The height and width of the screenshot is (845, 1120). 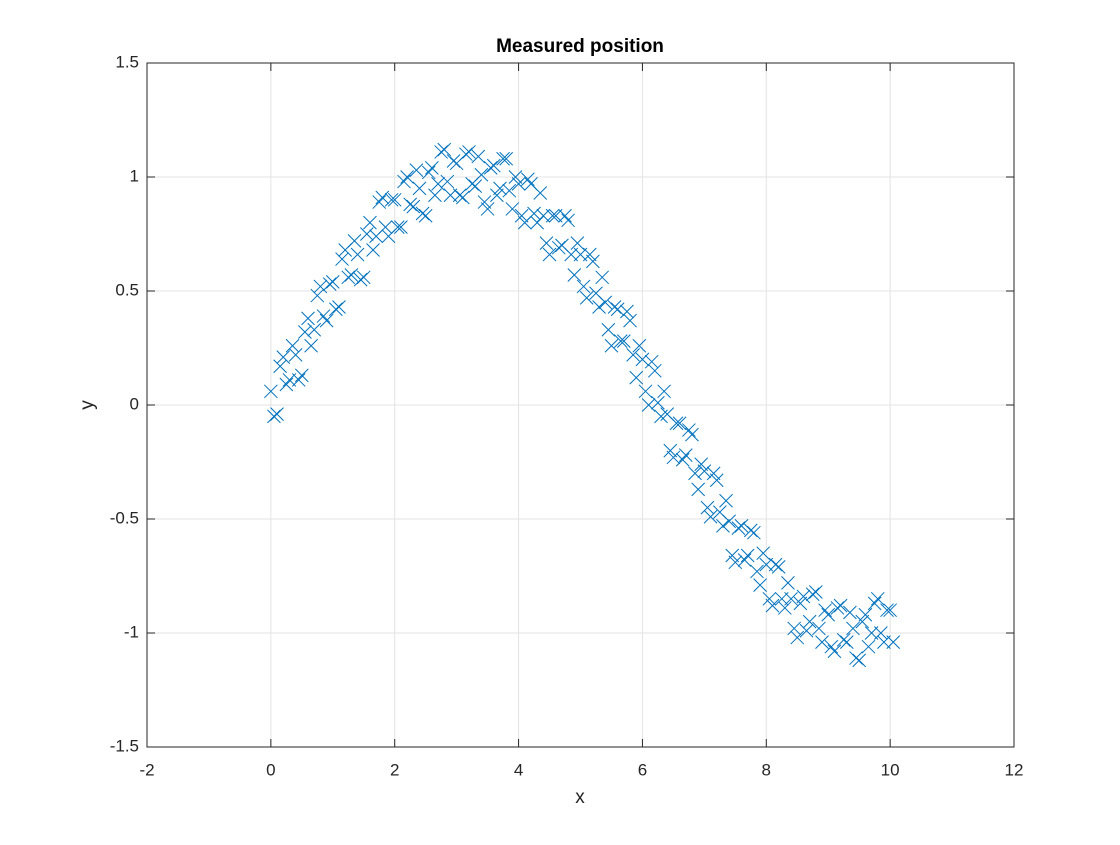 What do you see at coordinates (580, 797) in the screenshot?
I see `x-axis-label: x` at bounding box center [580, 797].